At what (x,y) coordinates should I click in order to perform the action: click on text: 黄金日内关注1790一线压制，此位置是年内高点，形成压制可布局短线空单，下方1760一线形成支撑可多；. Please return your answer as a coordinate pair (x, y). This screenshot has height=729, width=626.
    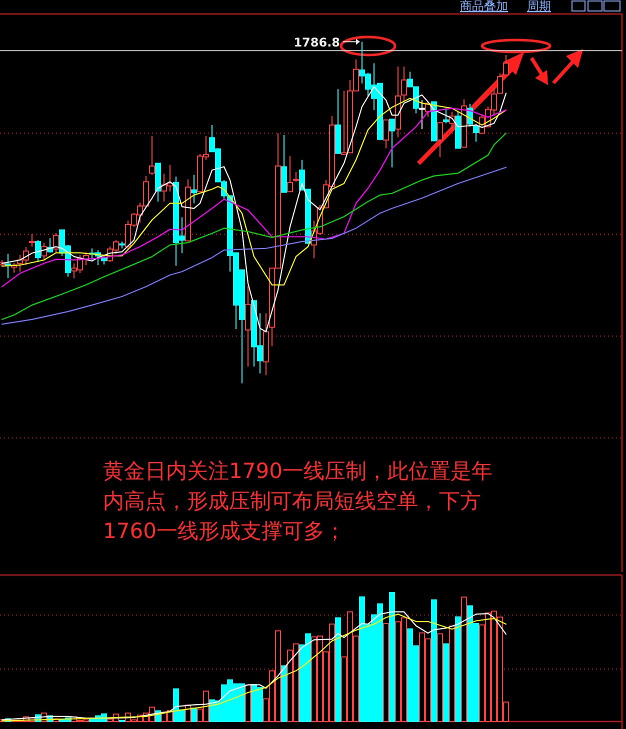
    Looking at the image, I should click on (298, 501).